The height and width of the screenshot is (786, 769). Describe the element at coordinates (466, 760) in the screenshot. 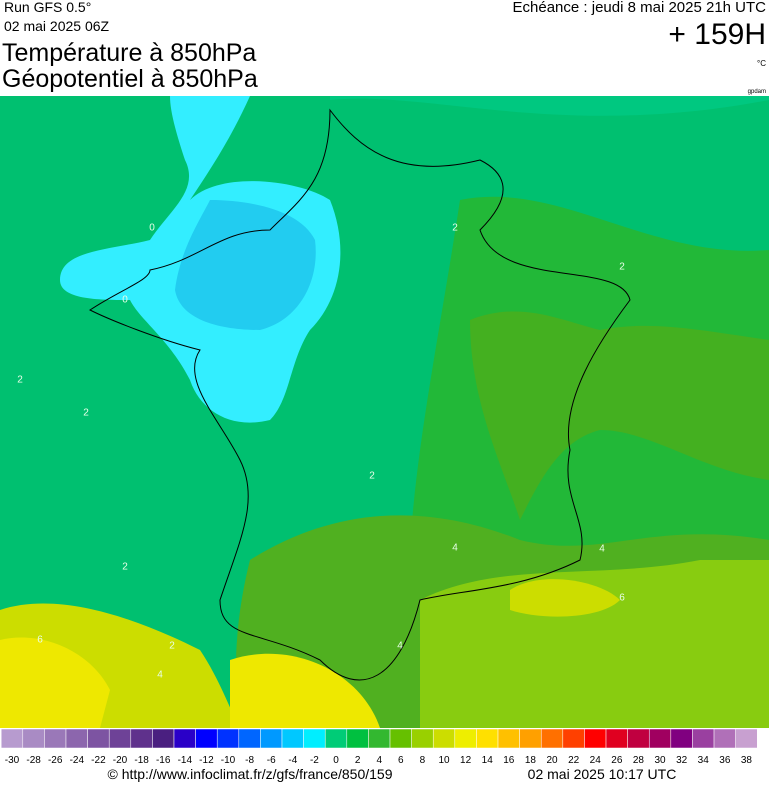

I see `colorbar-label: 12` at that location.